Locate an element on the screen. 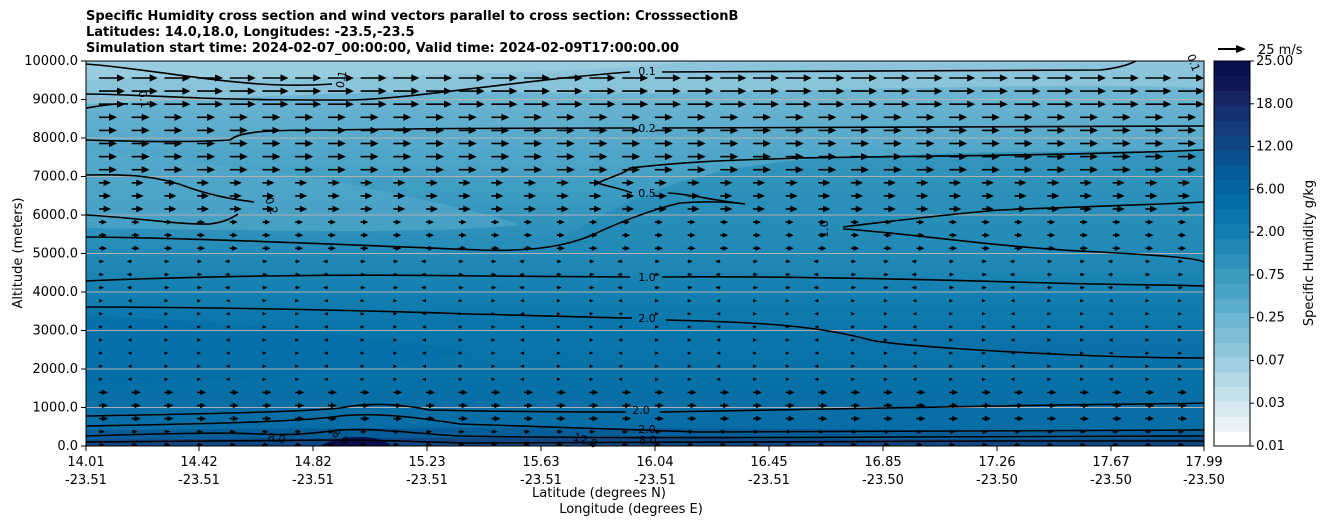  contour-label-8.0-a: 8.0 is located at coordinates (276, 439).